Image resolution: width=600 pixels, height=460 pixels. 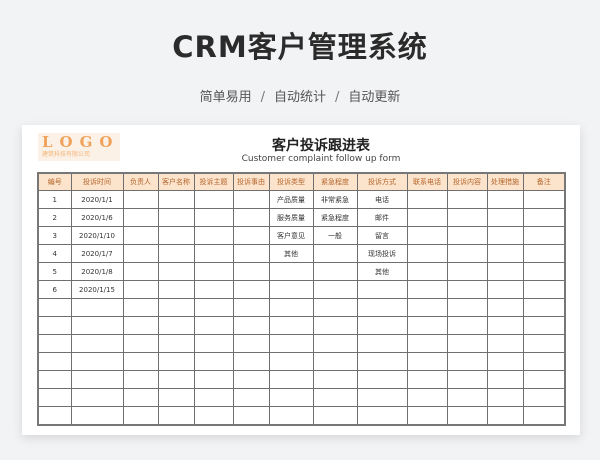 I want to click on table-cell: 非常紧急, so click(x=335, y=199).